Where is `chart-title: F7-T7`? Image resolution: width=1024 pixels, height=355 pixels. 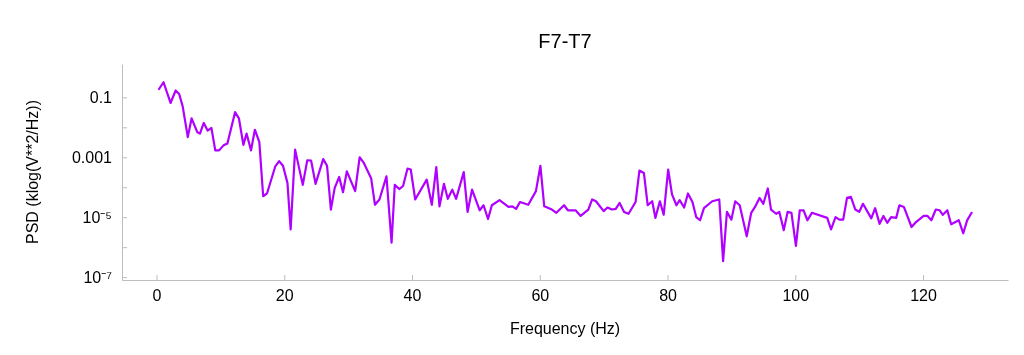
chart-title: F7-T7 is located at coordinates (565, 41).